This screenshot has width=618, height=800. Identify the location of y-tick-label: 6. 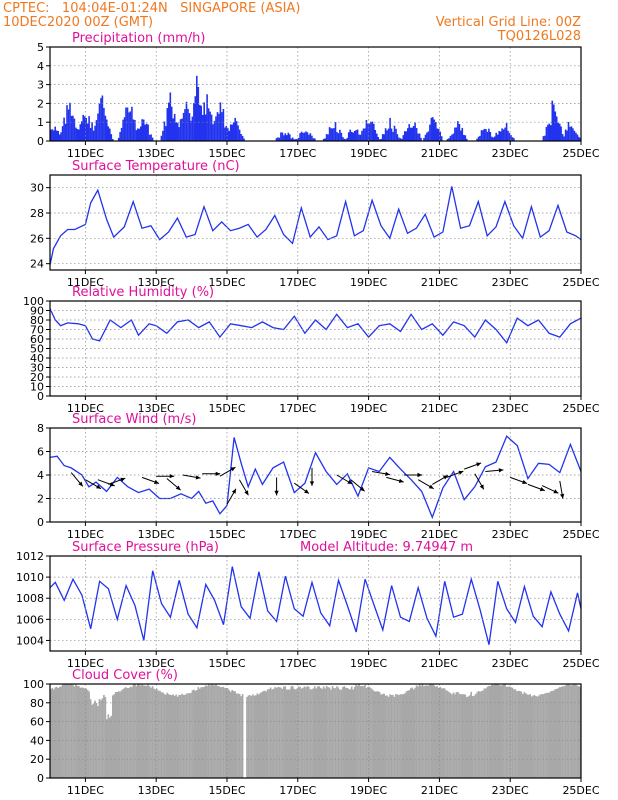
(40, 452).